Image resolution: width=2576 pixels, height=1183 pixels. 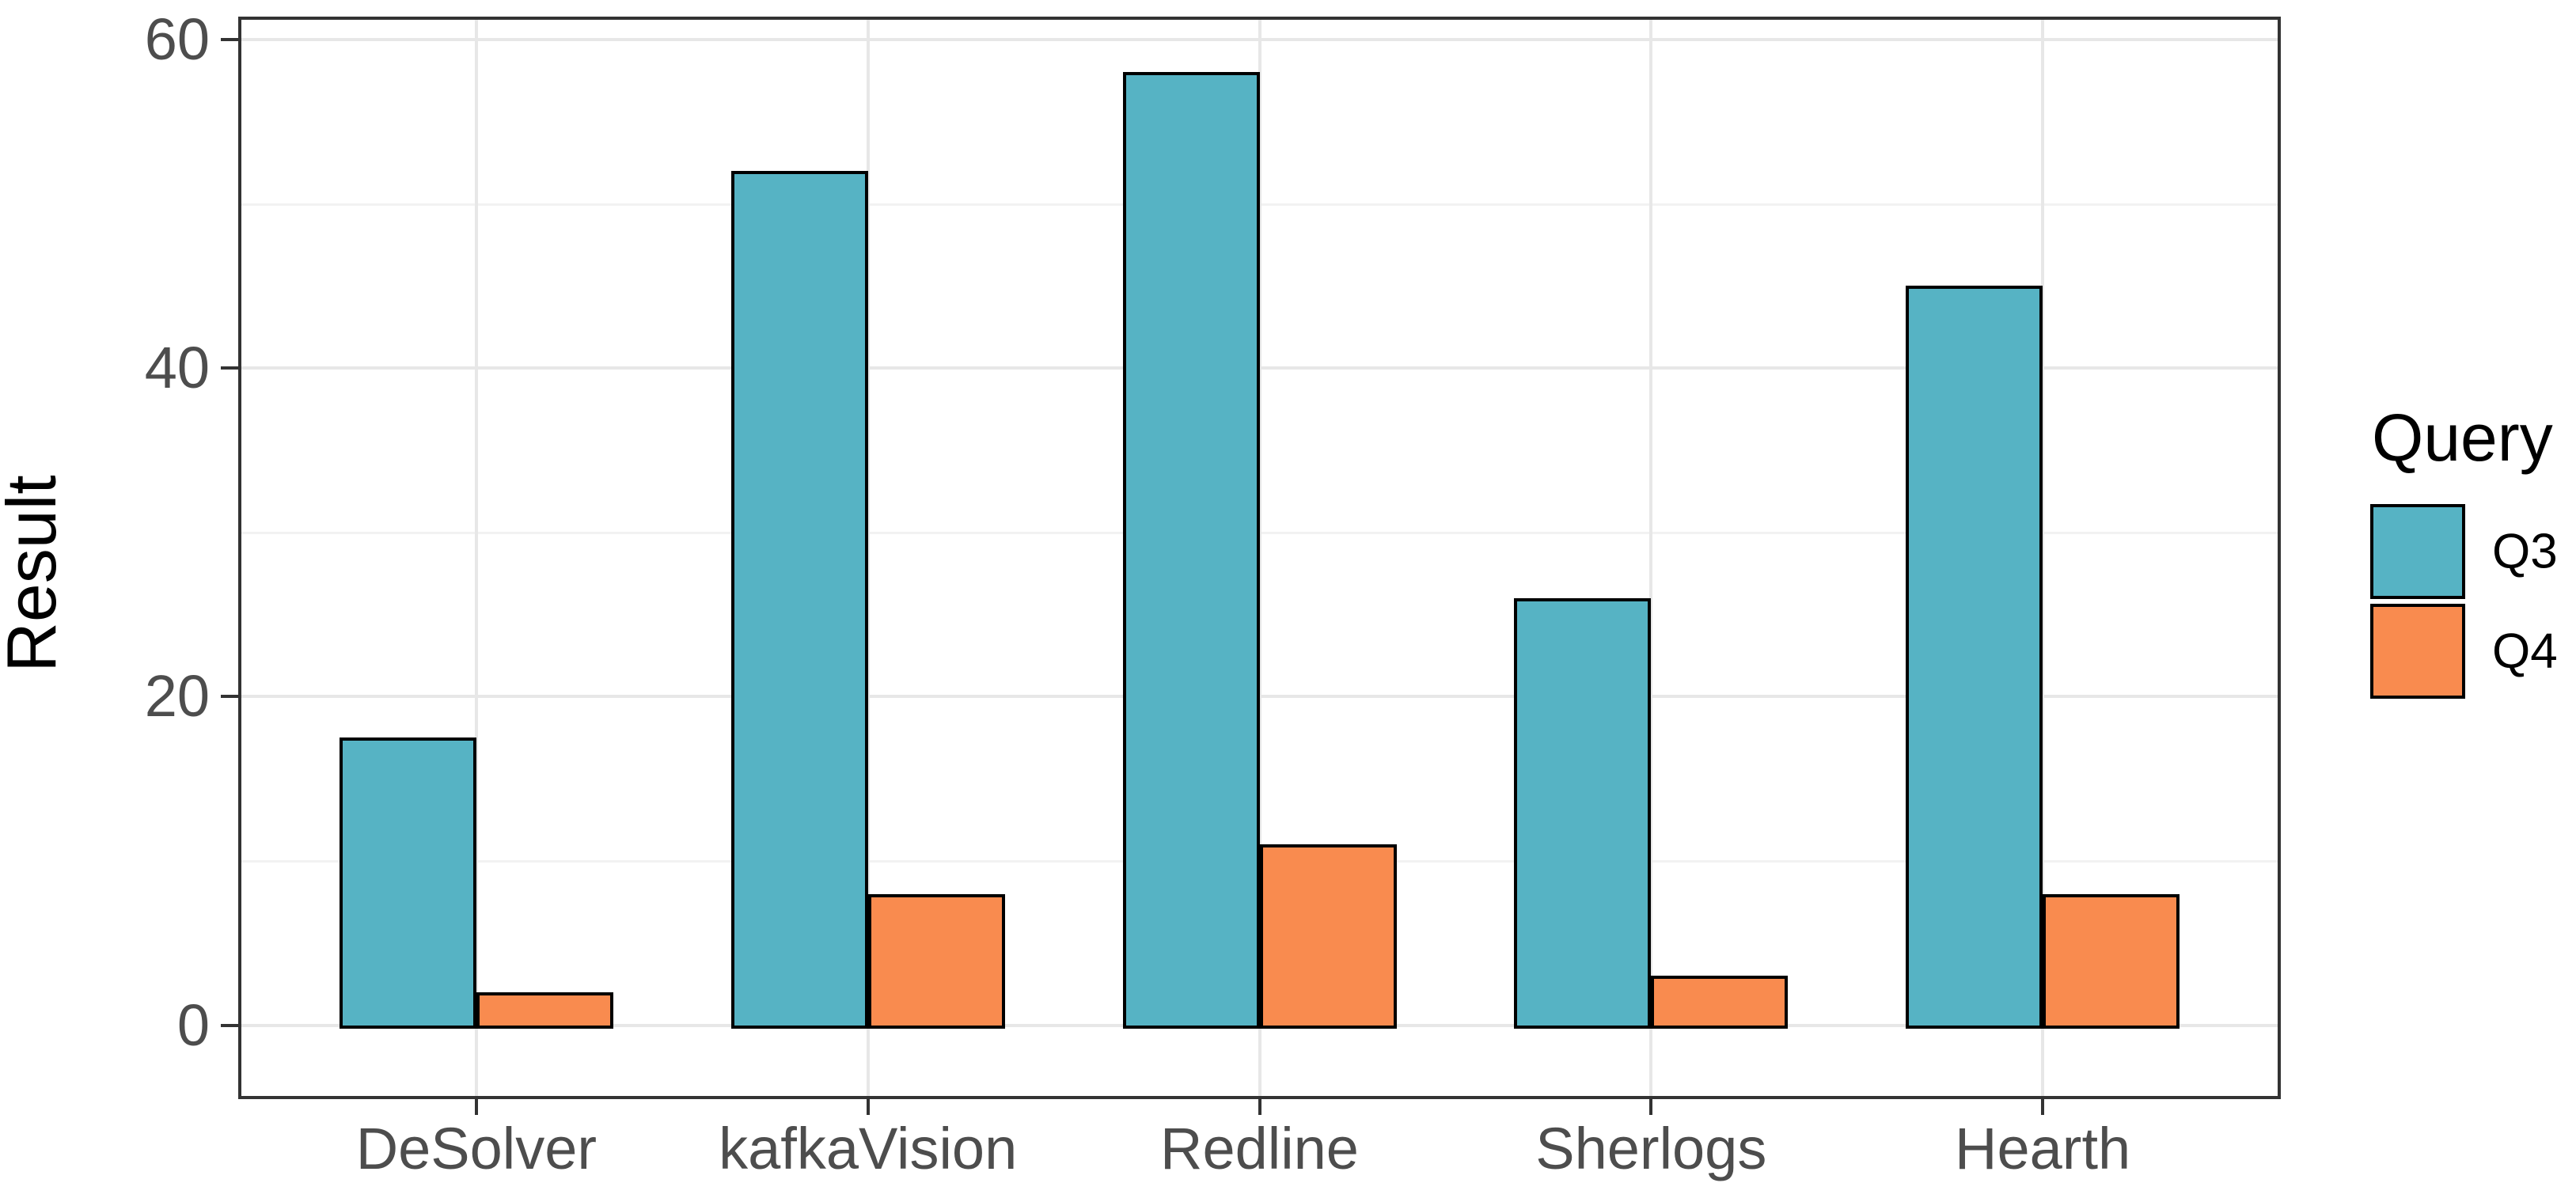 I want to click on bar-DeSolver-Q3, so click(x=407, y=883).